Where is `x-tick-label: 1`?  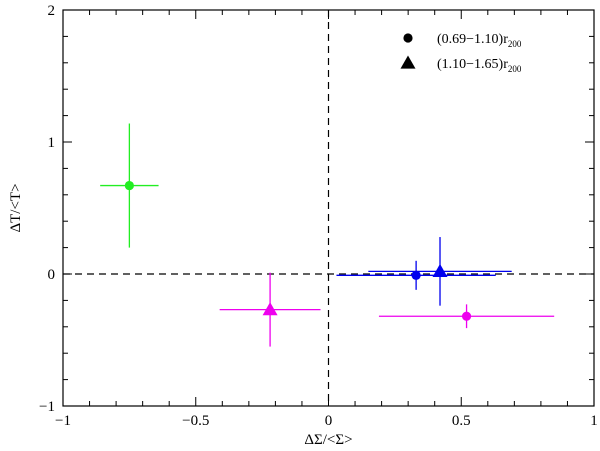
x-tick-label: 1 is located at coordinates (594, 421).